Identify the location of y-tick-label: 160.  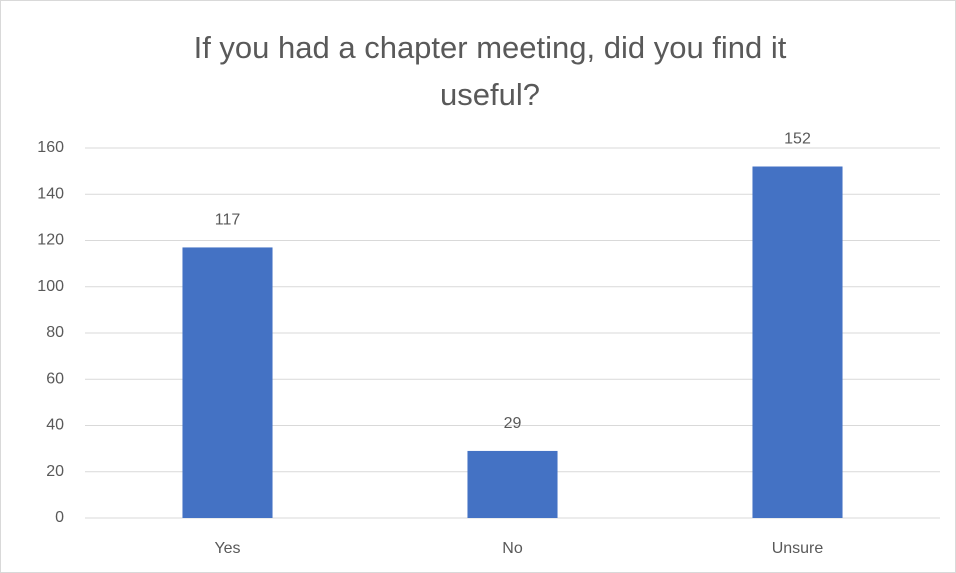
(50, 147).